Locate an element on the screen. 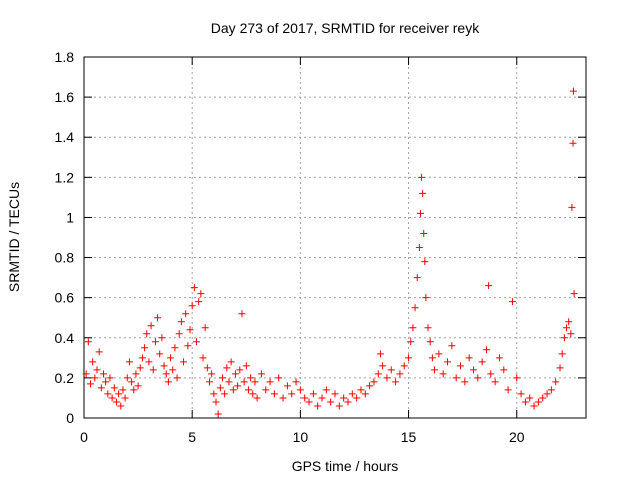 This screenshot has height=480, width=640. x-axis-label: GPS time / hours is located at coordinates (345, 466).